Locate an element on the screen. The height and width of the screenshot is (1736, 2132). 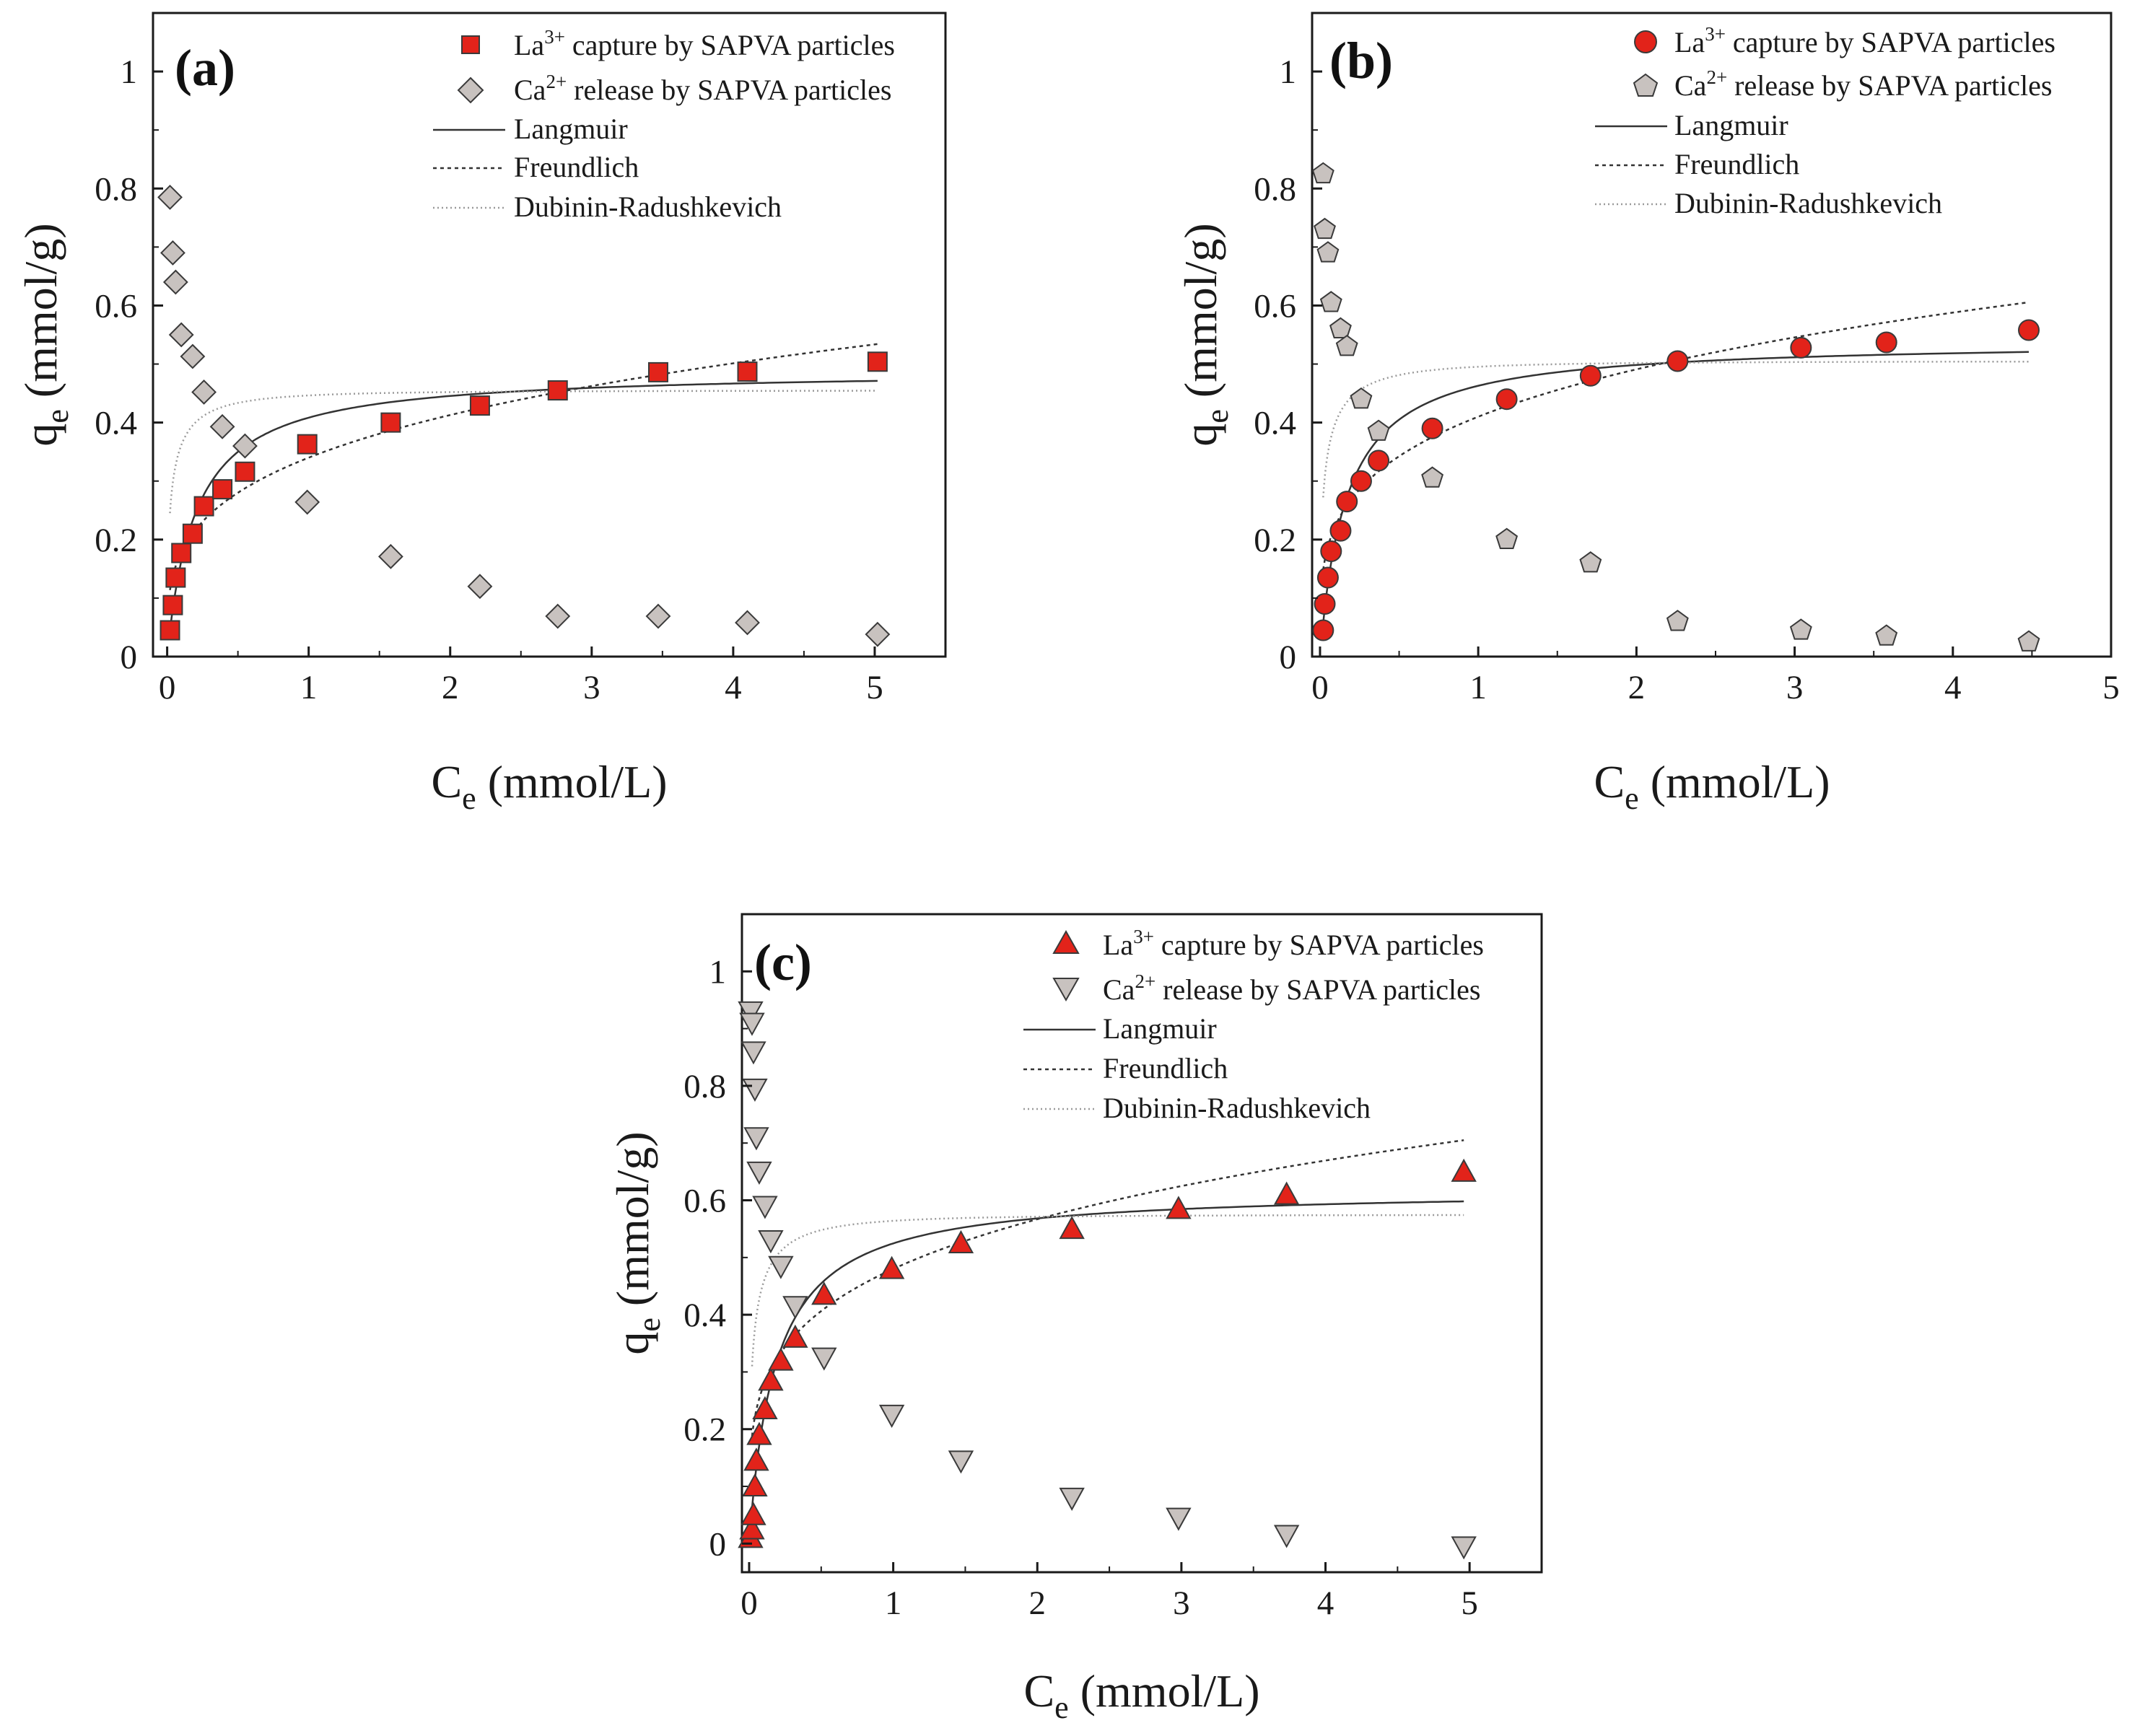
legend-entry-langmuir-b: Langmuir is located at coordinates (1731, 125).